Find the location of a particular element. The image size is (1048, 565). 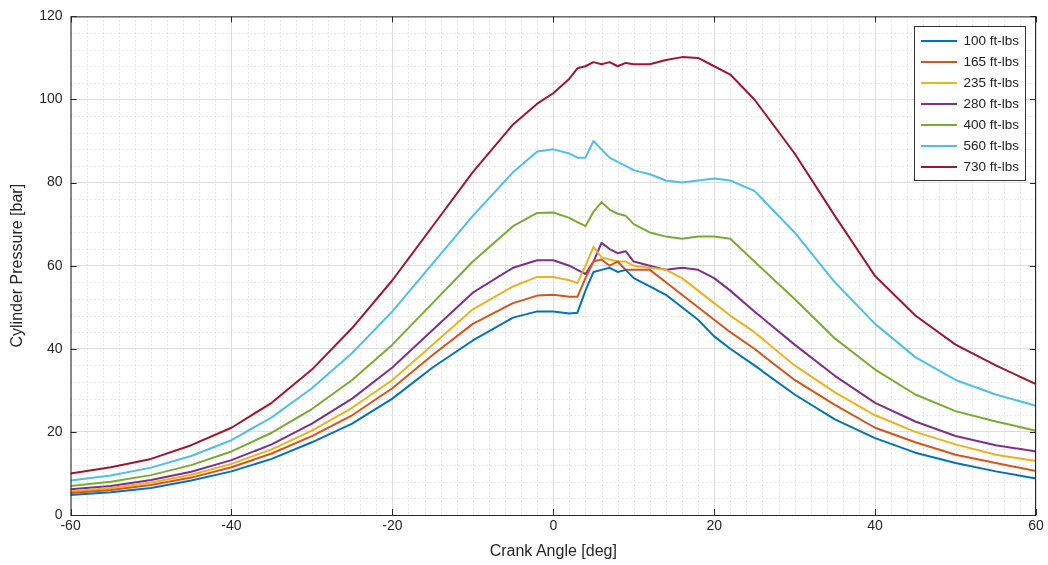

x-tick-label: 40 is located at coordinates (875, 525).